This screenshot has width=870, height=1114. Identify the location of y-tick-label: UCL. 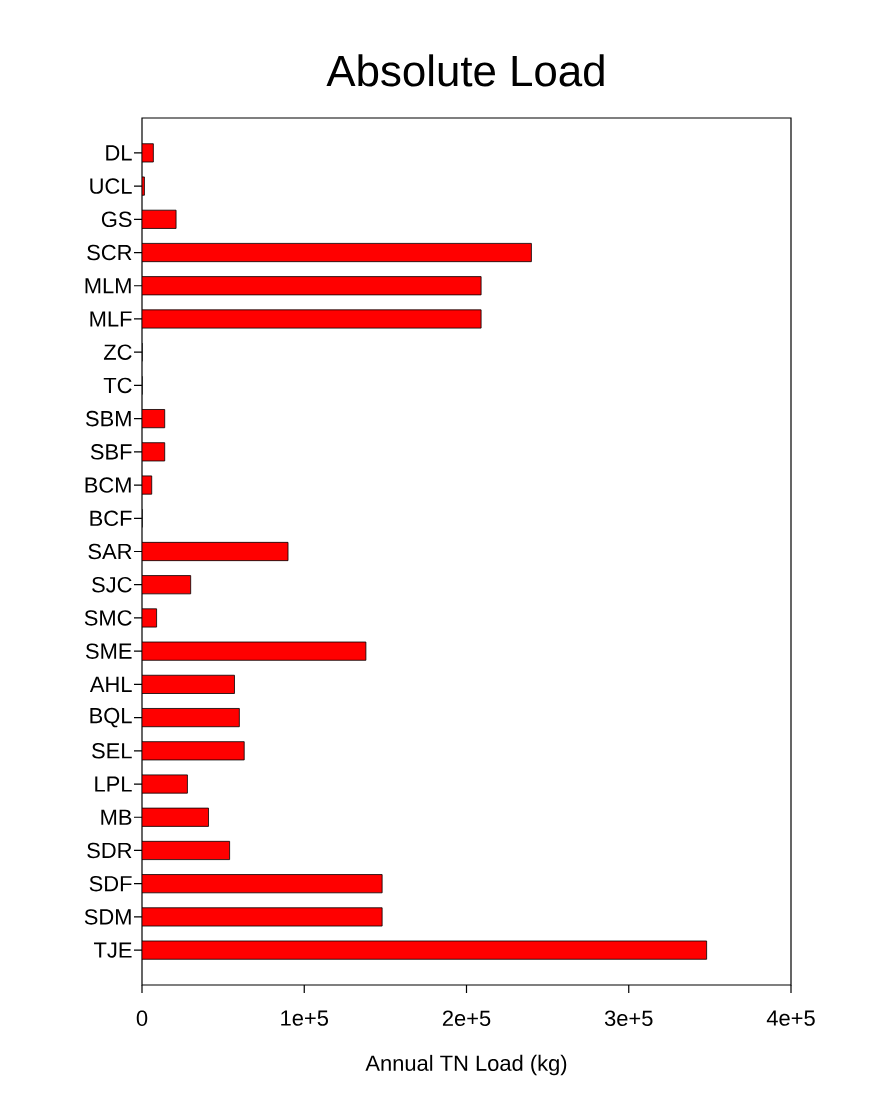
(111, 186).